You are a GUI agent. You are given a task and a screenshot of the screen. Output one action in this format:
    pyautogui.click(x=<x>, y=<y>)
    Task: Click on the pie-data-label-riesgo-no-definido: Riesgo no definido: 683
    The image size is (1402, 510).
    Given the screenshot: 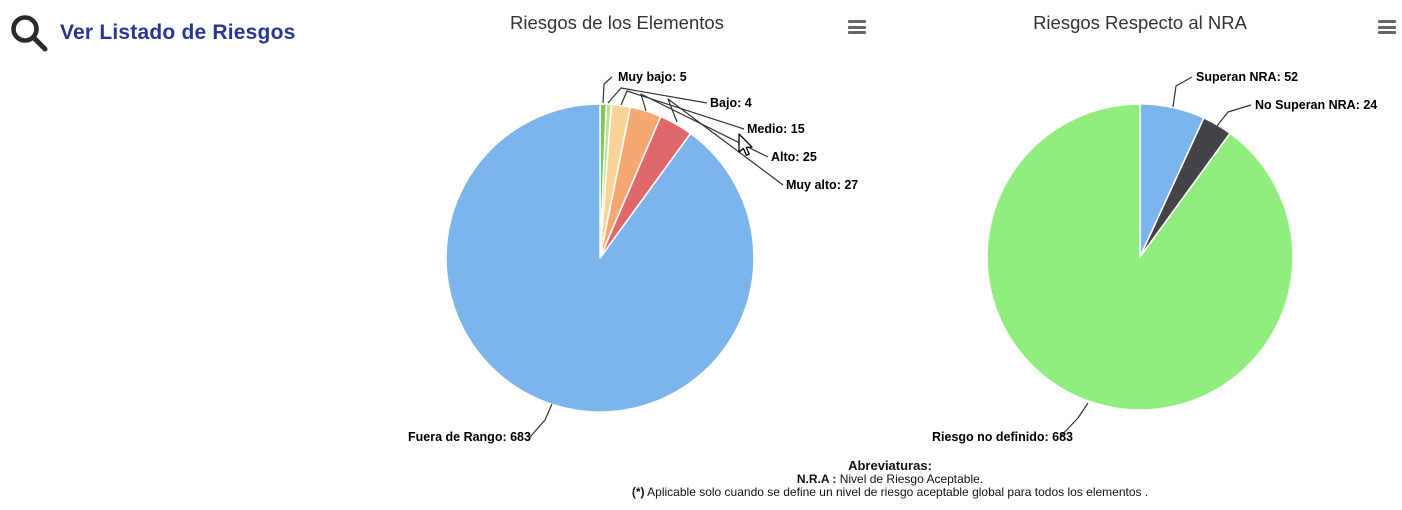 What is the action you would take?
    pyautogui.click(x=1002, y=437)
    